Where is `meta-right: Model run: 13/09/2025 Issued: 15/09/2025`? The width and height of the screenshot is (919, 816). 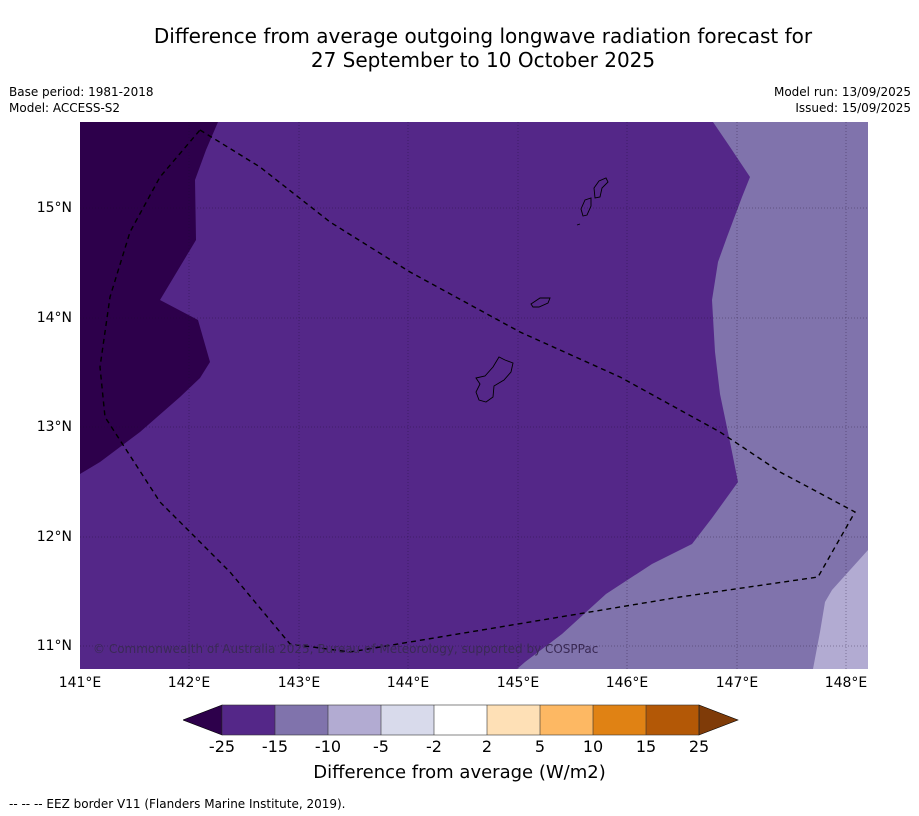 meta-right: Model run: 13/09/2025 Issued: 15/09/2025 is located at coordinates (842, 100).